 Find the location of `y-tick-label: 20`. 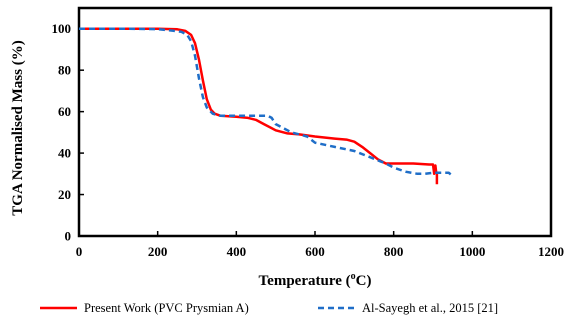

y-tick-label: 20 is located at coordinates (64, 194).